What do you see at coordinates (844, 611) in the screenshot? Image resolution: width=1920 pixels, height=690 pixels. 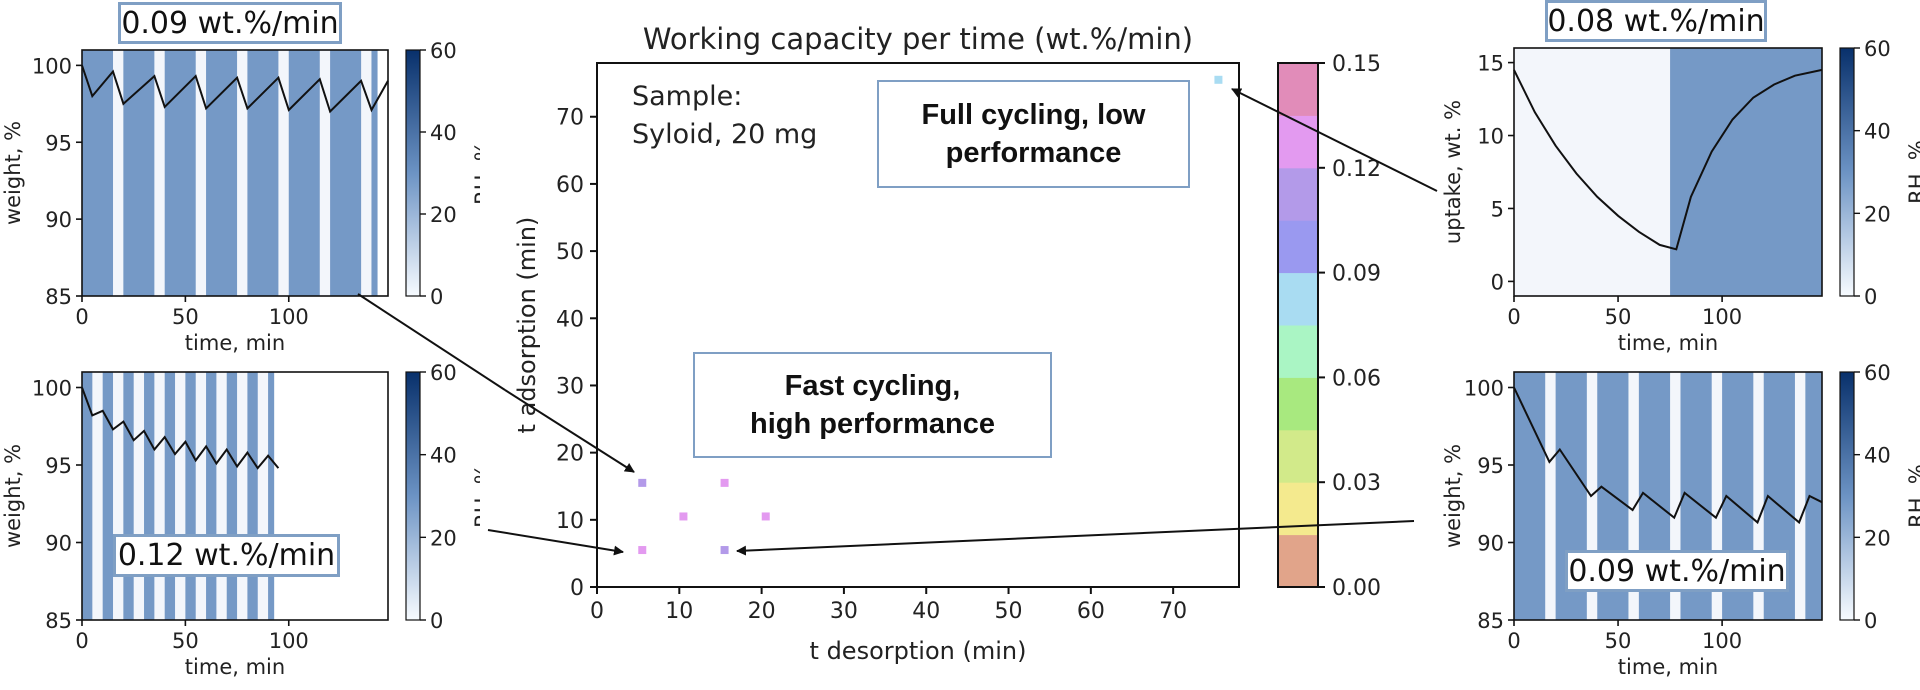 I see `main-x-tick-label: 30` at bounding box center [844, 611].